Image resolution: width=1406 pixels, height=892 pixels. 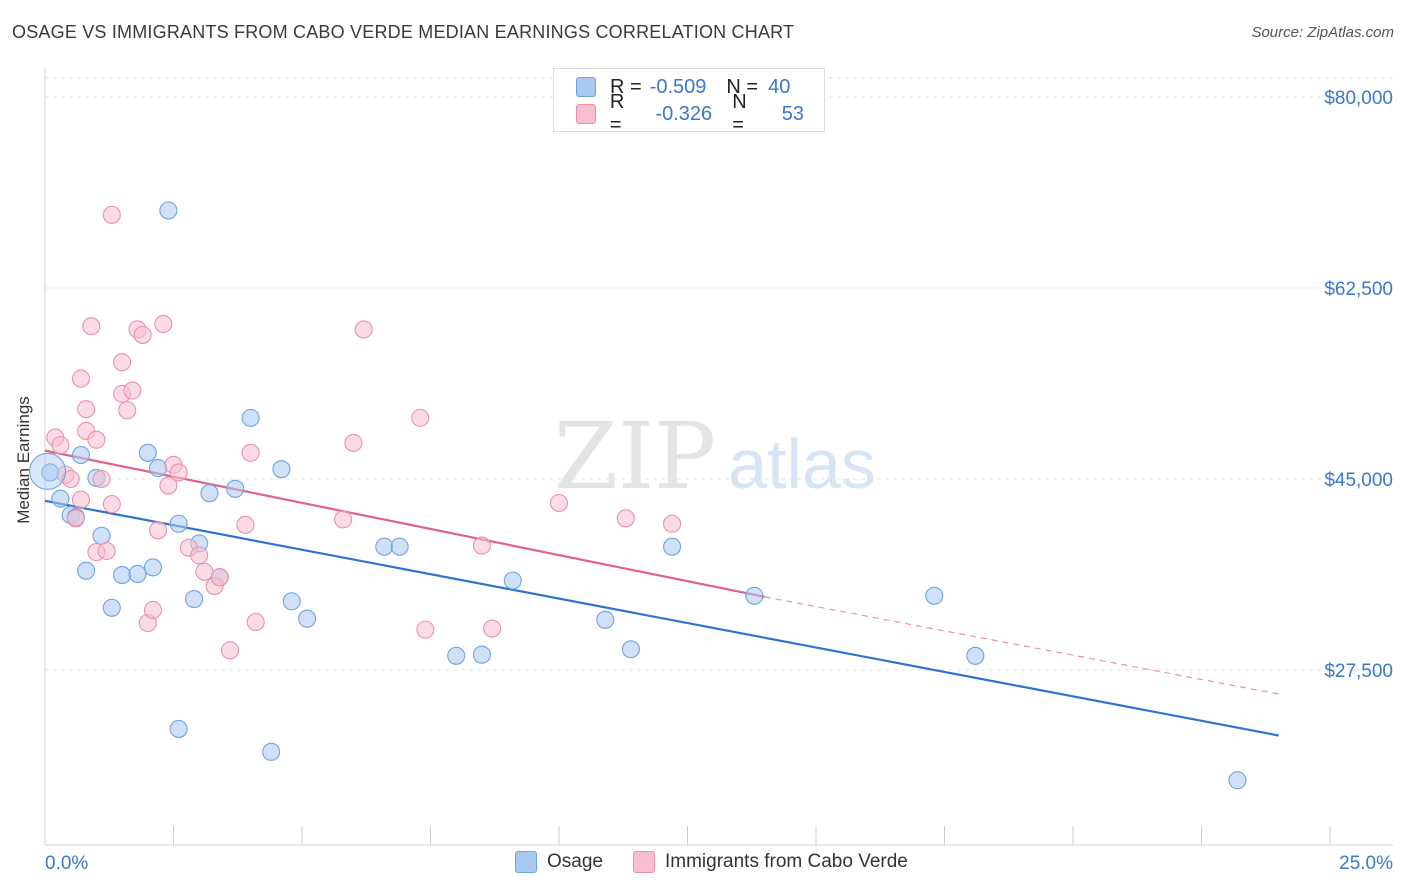 What do you see at coordinates (802, 464) in the screenshot?
I see `watermark-atlas: atlas` at bounding box center [802, 464].